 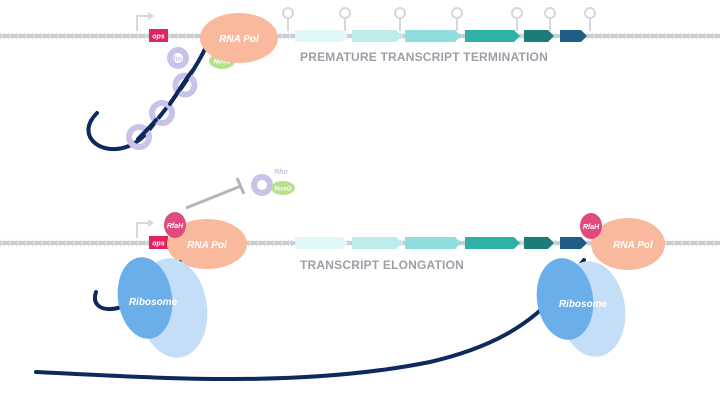 I want to click on free-nusg-label: NusG, so click(x=282, y=189).